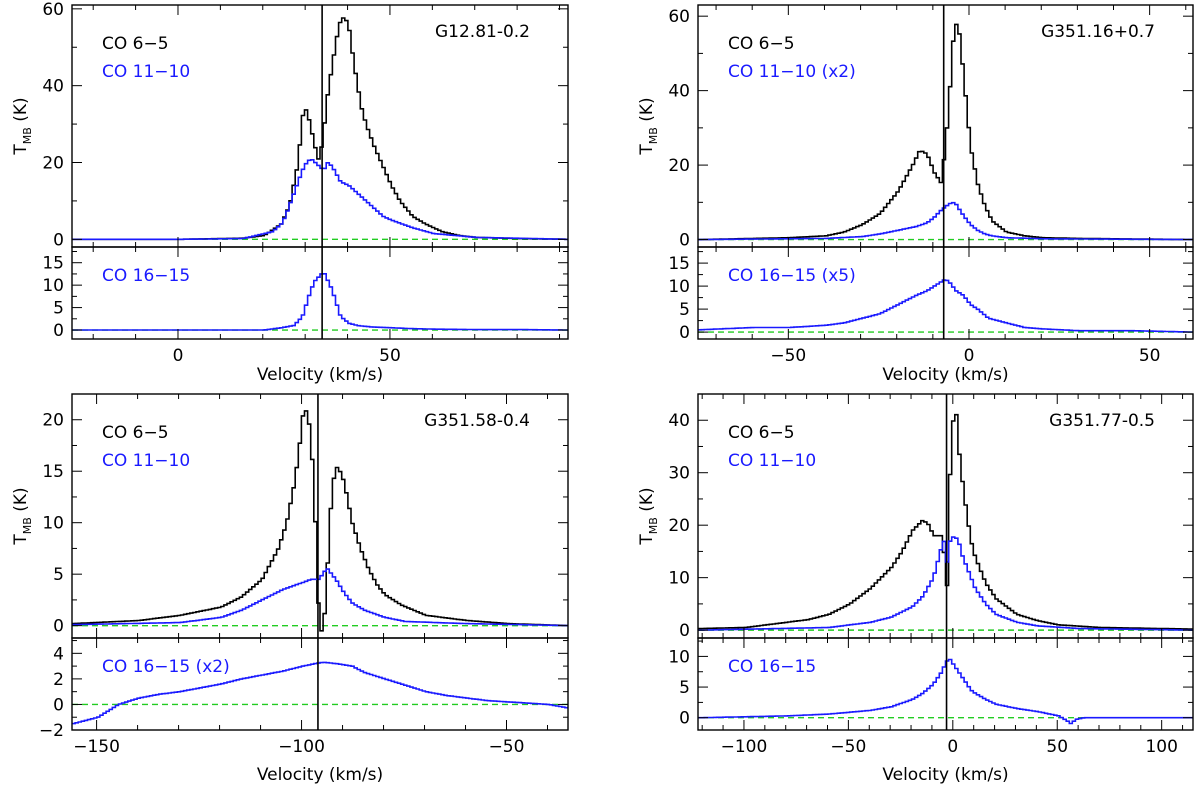 Image resolution: width=1200 pixels, height=788 pixels. I want to click on xtick-label-0: −150, so click(96, 747).